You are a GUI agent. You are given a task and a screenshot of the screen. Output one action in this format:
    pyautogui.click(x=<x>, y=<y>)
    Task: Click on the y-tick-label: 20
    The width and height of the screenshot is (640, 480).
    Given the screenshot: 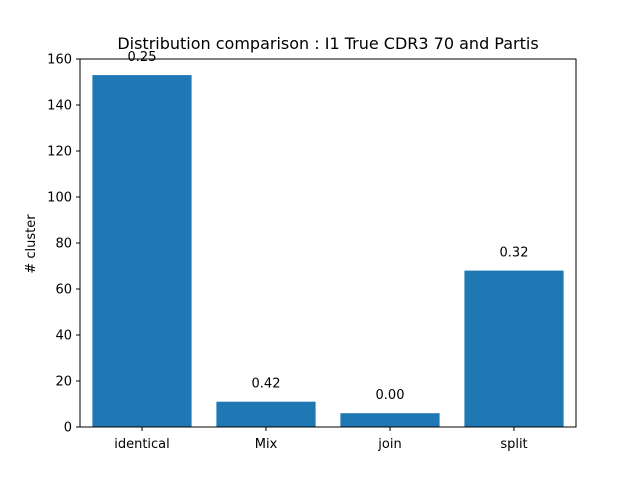 What is the action you would take?
    pyautogui.click(x=63, y=382)
    